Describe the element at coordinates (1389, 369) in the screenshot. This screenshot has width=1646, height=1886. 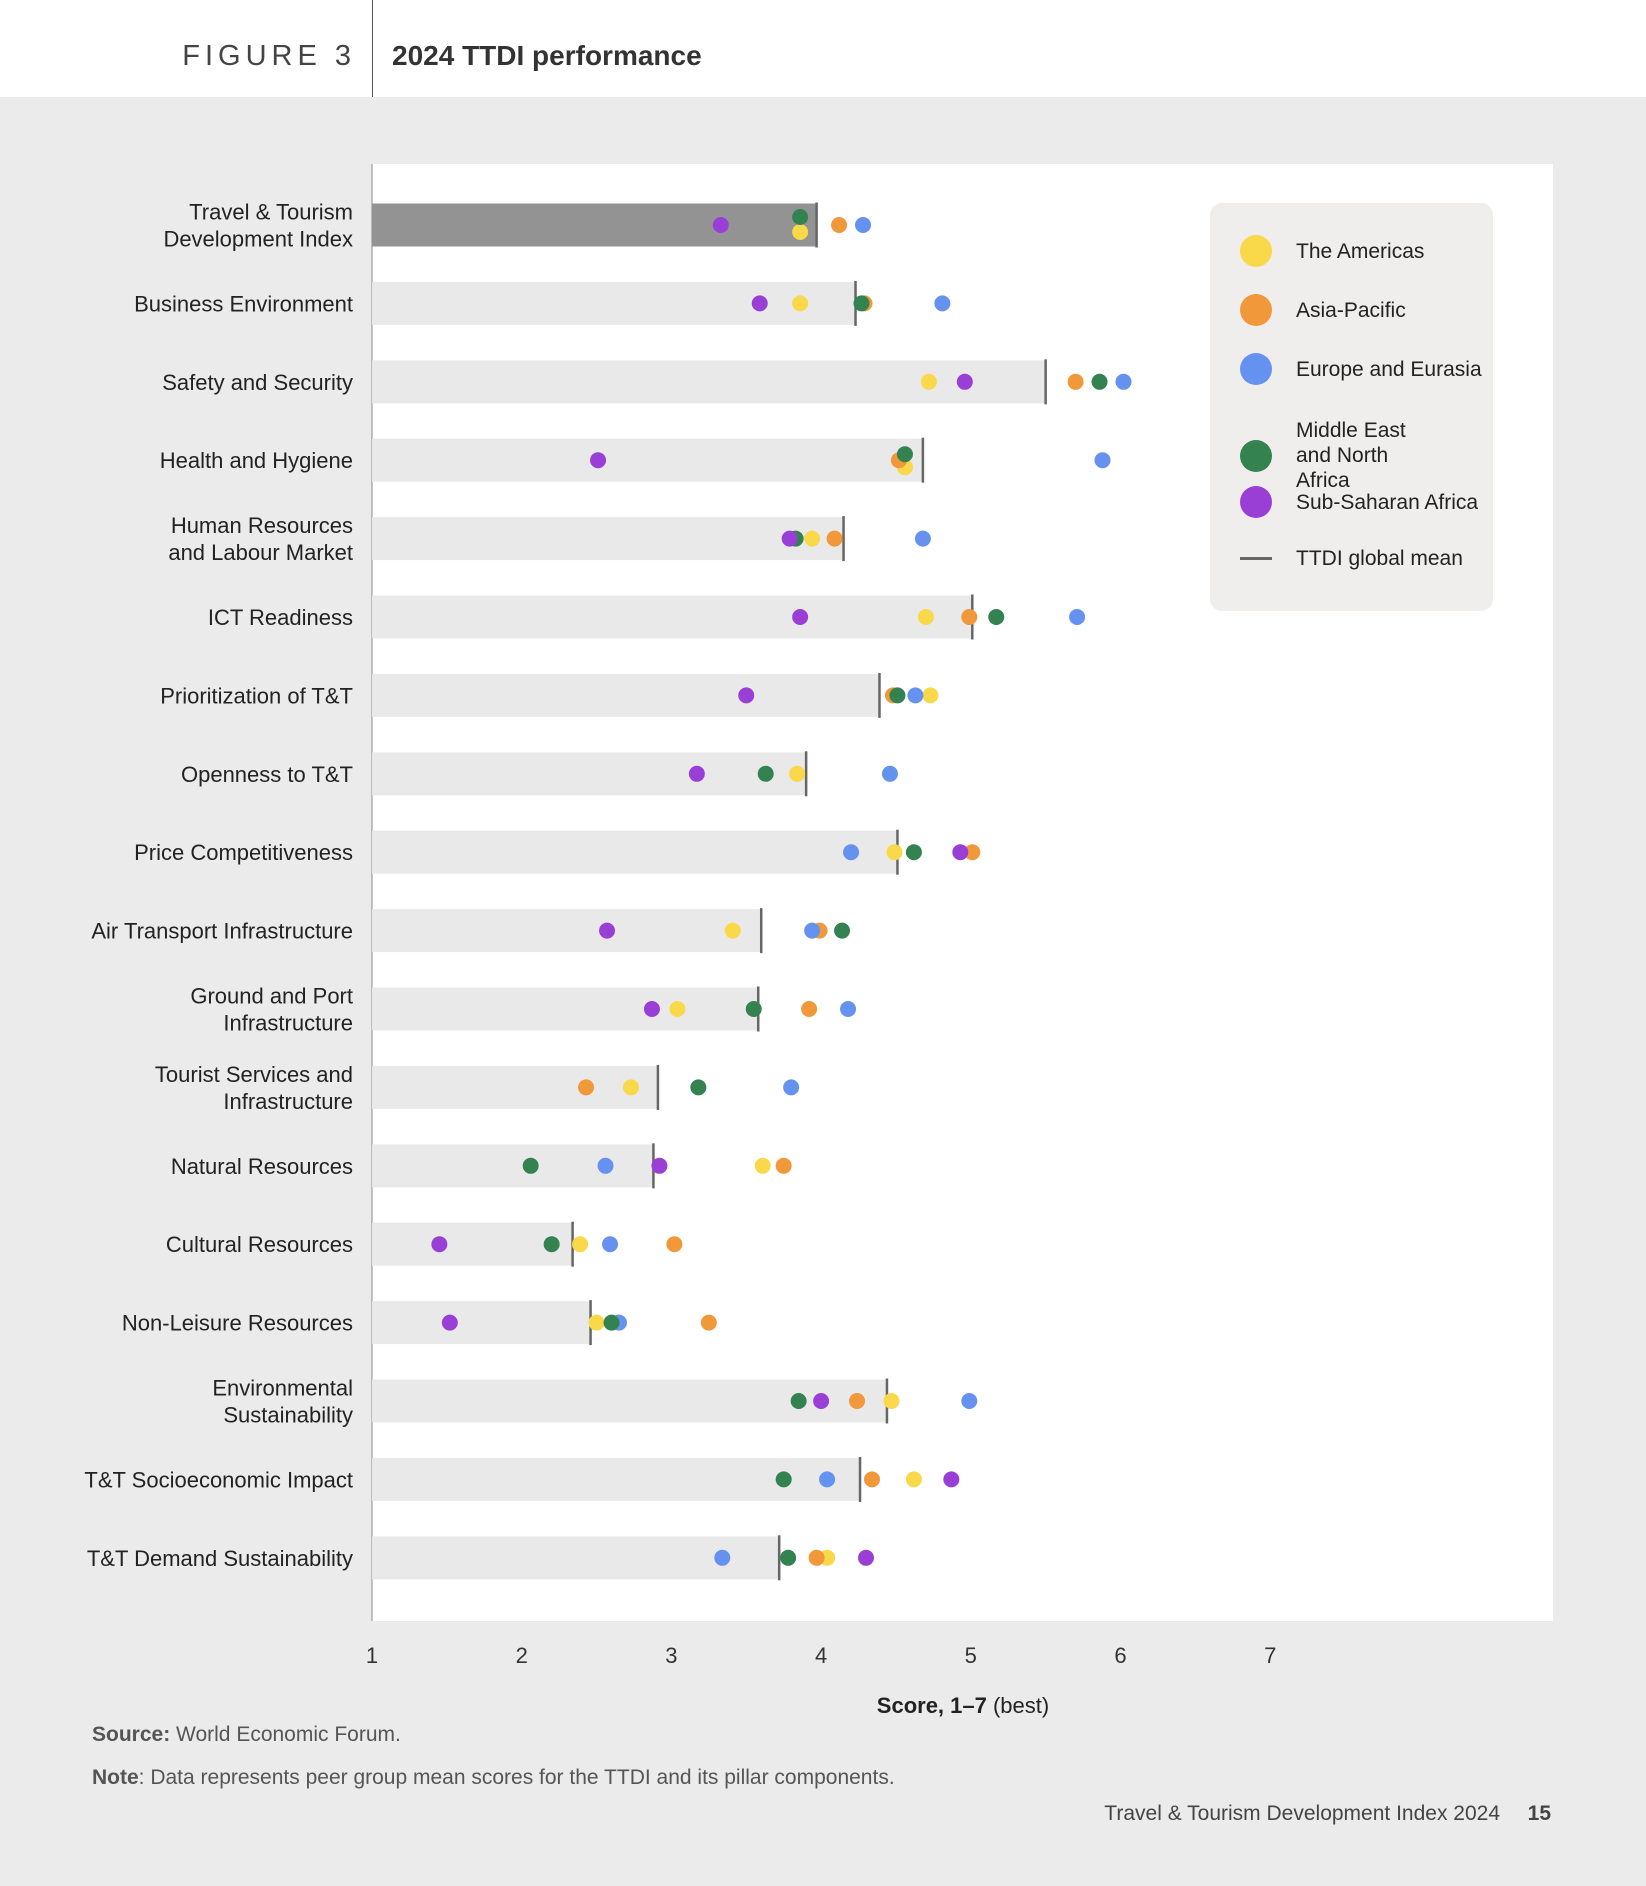
I see `legend-label: Europe and Eurasia` at that location.